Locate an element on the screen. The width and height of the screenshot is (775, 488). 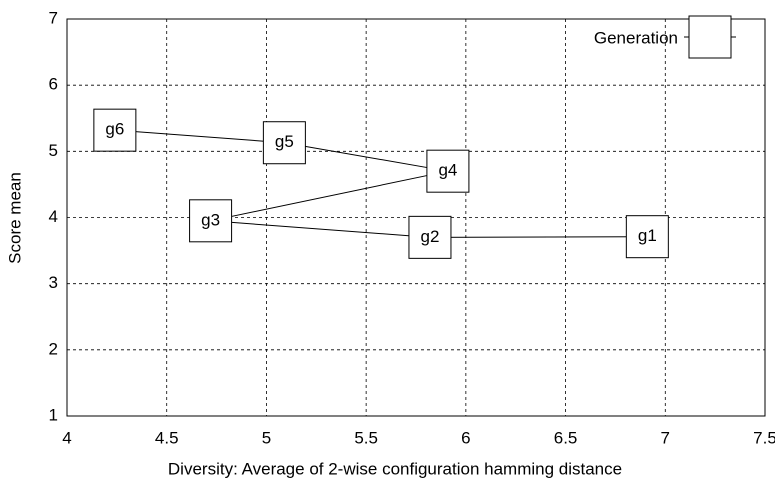
x-tick-label: 4 is located at coordinates (66, 437).